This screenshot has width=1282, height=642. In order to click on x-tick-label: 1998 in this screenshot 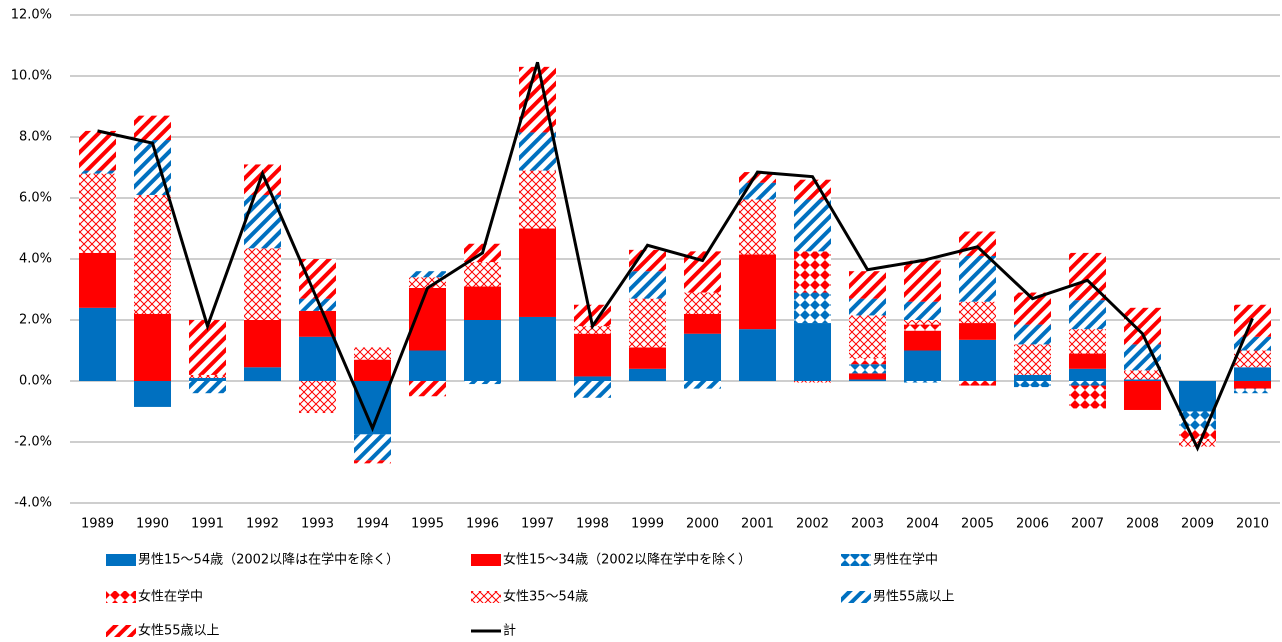, I will do `click(592, 524)`.